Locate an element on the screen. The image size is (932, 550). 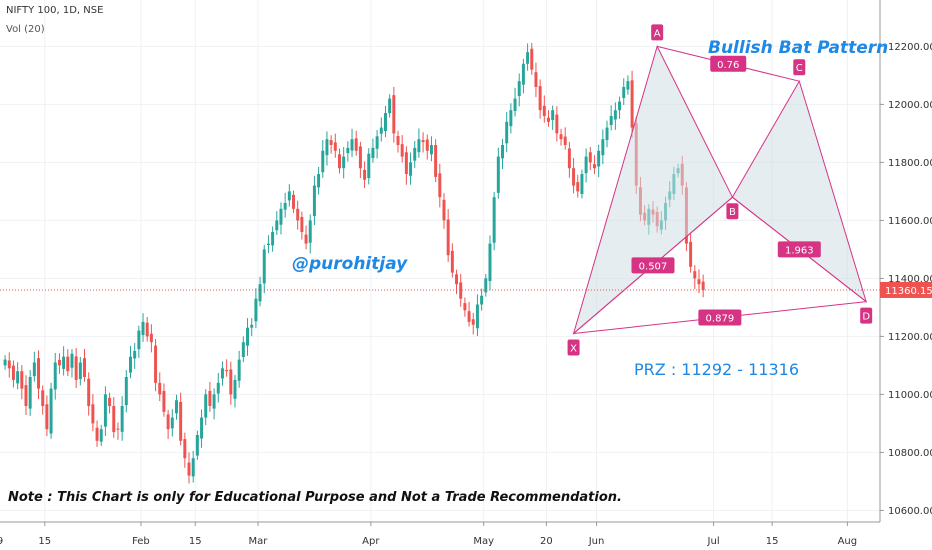
y-tick-label: 12200.00 is located at coordinates (910, 47).